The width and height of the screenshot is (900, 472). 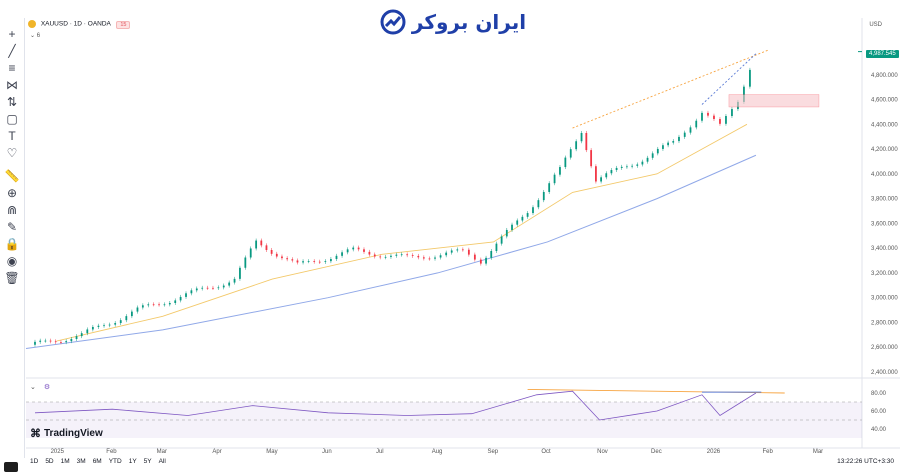 What do you see at coordinates (879, 430) in the screenshot?
I see `rsi-tick-label: 40.00` at bounding box center [879, 430].